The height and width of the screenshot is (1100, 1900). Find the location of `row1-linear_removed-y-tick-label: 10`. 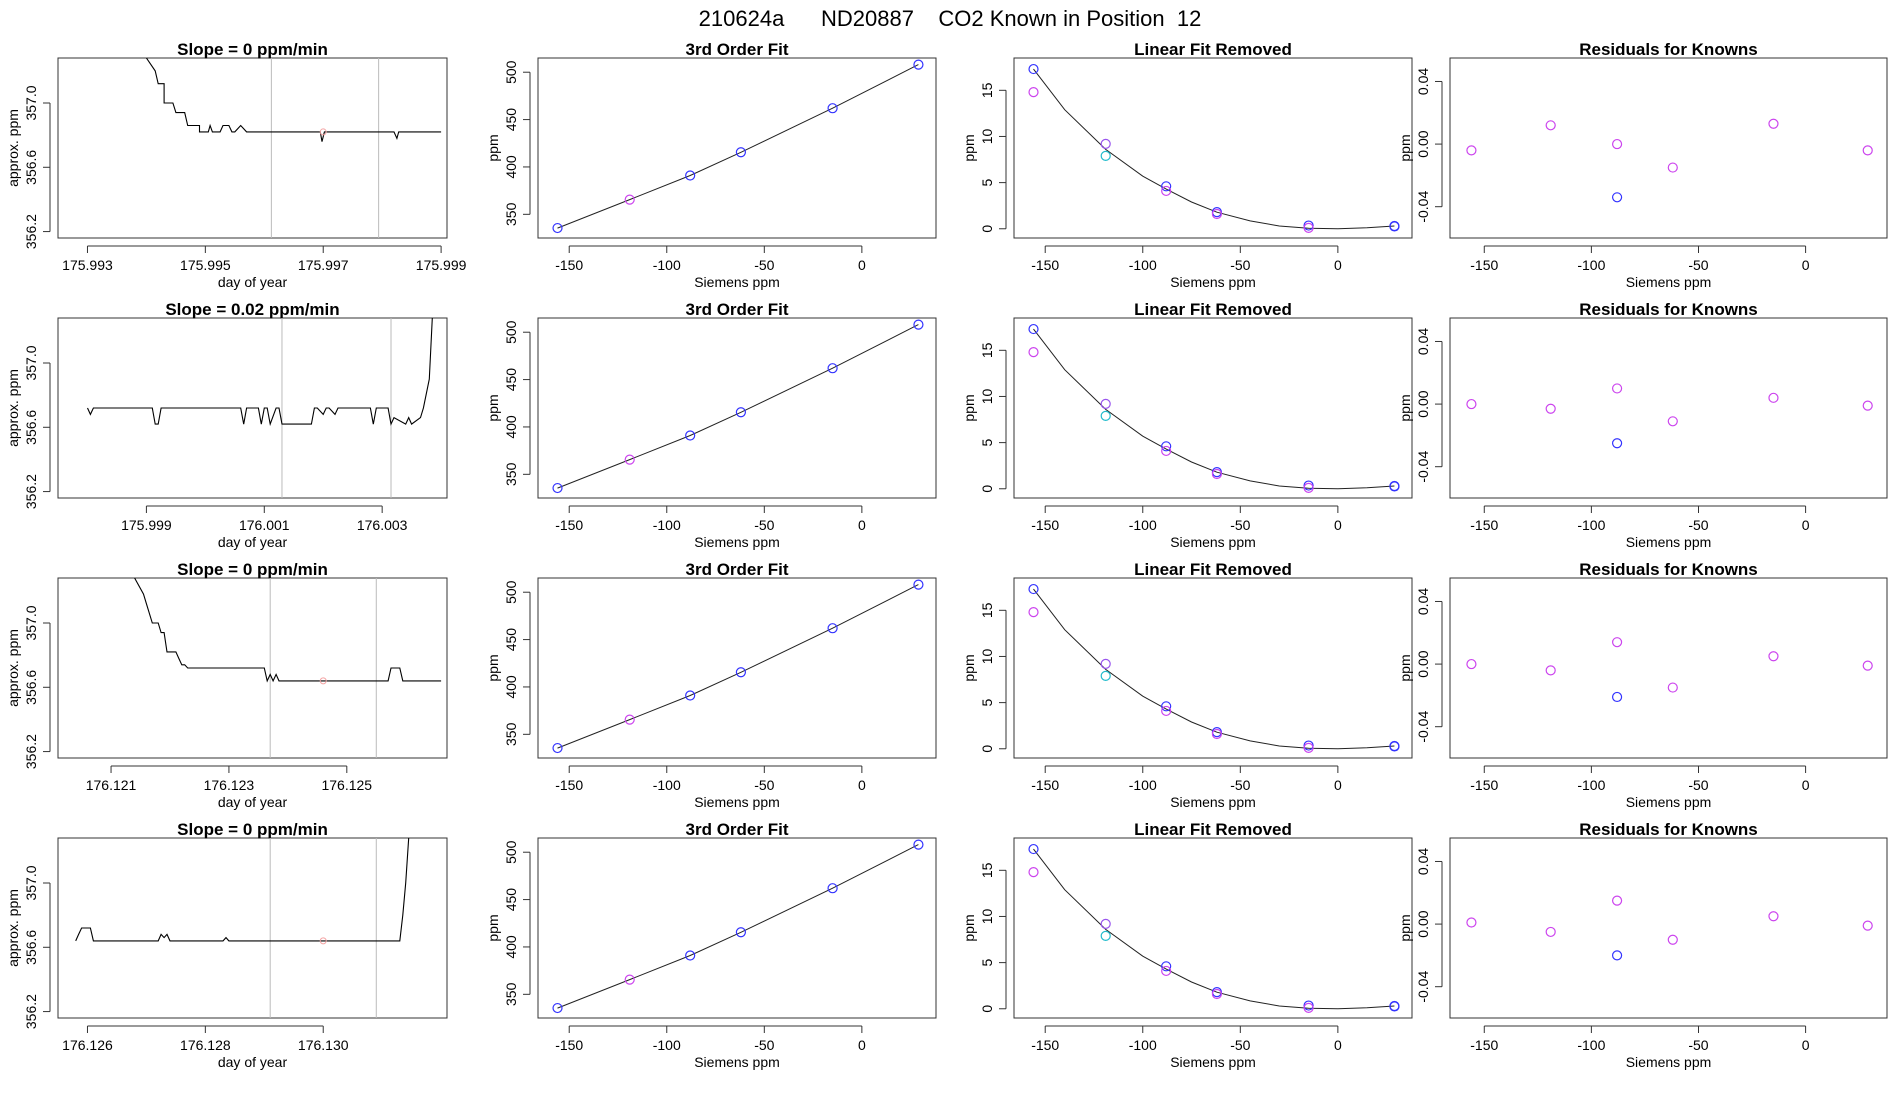

row1-linear_removed-y-tick-label: 10 is located at coordinates (987, 136).